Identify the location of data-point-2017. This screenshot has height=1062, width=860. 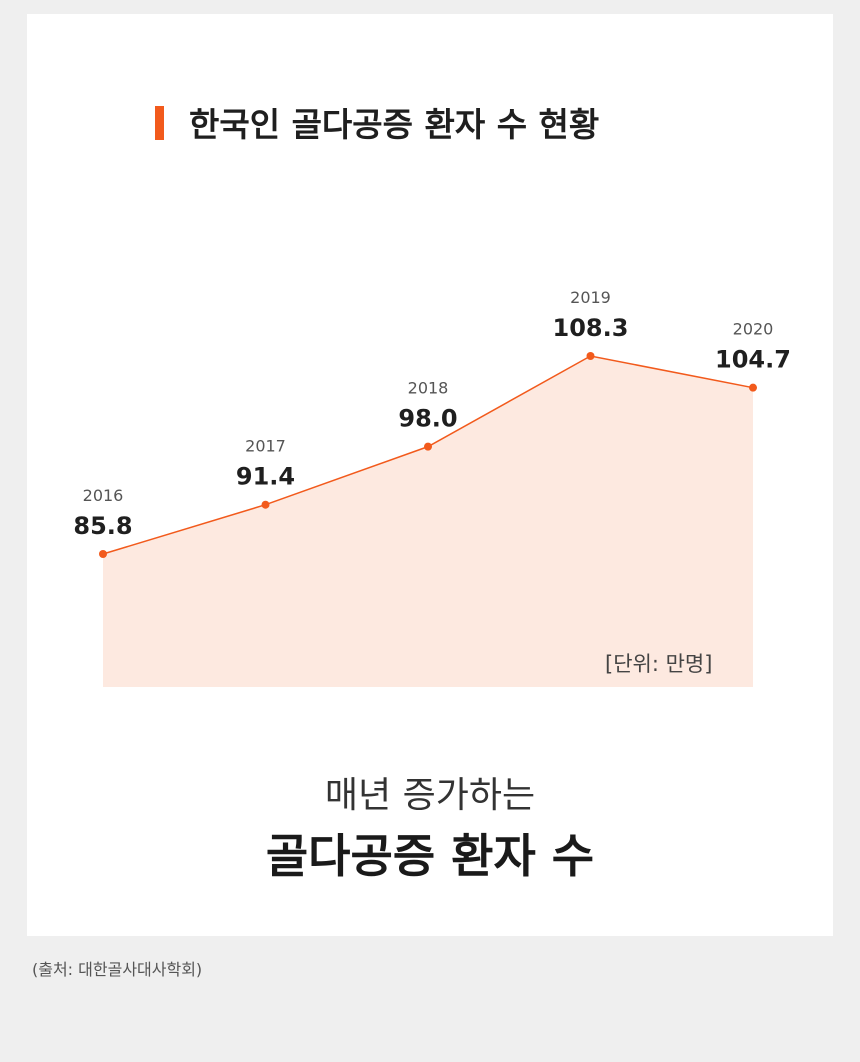
(265, 504).